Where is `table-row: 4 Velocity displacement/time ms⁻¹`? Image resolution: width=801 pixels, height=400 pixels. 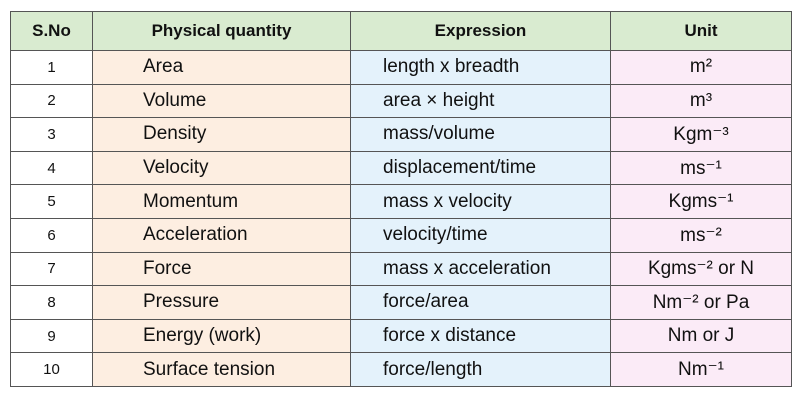 table-row: 4 Velocity displacement/time ms⁻¹ is located at coordinates (401, 168).